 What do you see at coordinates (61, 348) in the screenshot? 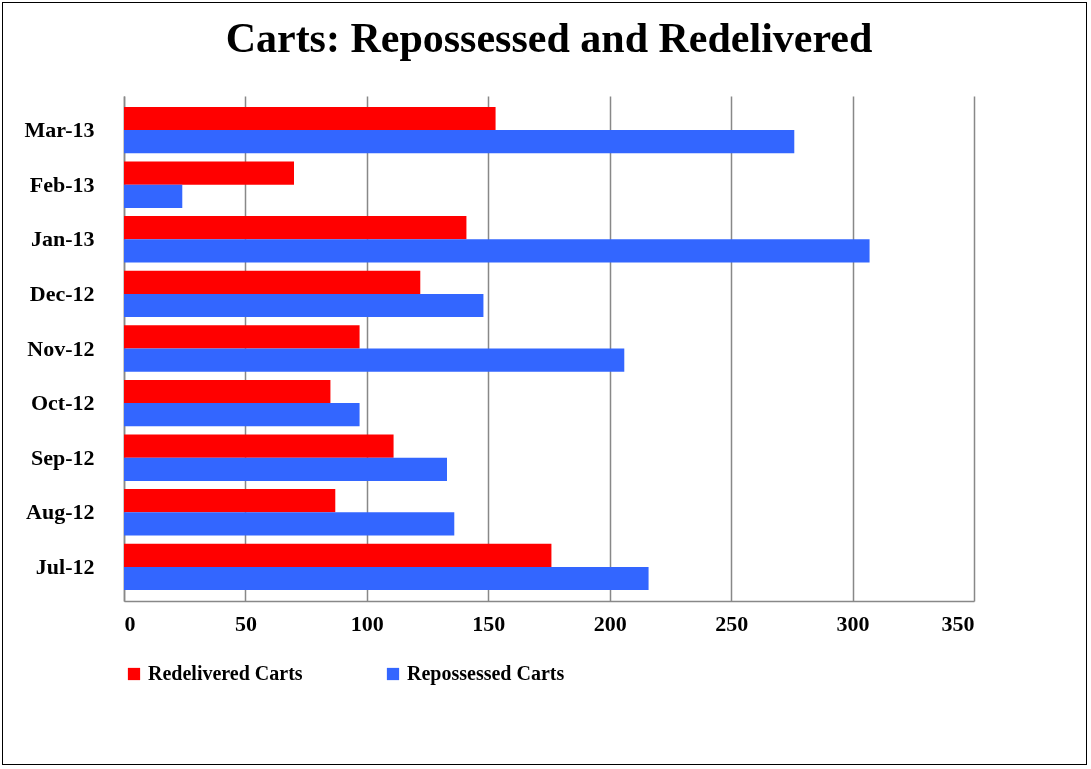
I see `y-tick-label: Nov-12` at bounding box center [61, 348].